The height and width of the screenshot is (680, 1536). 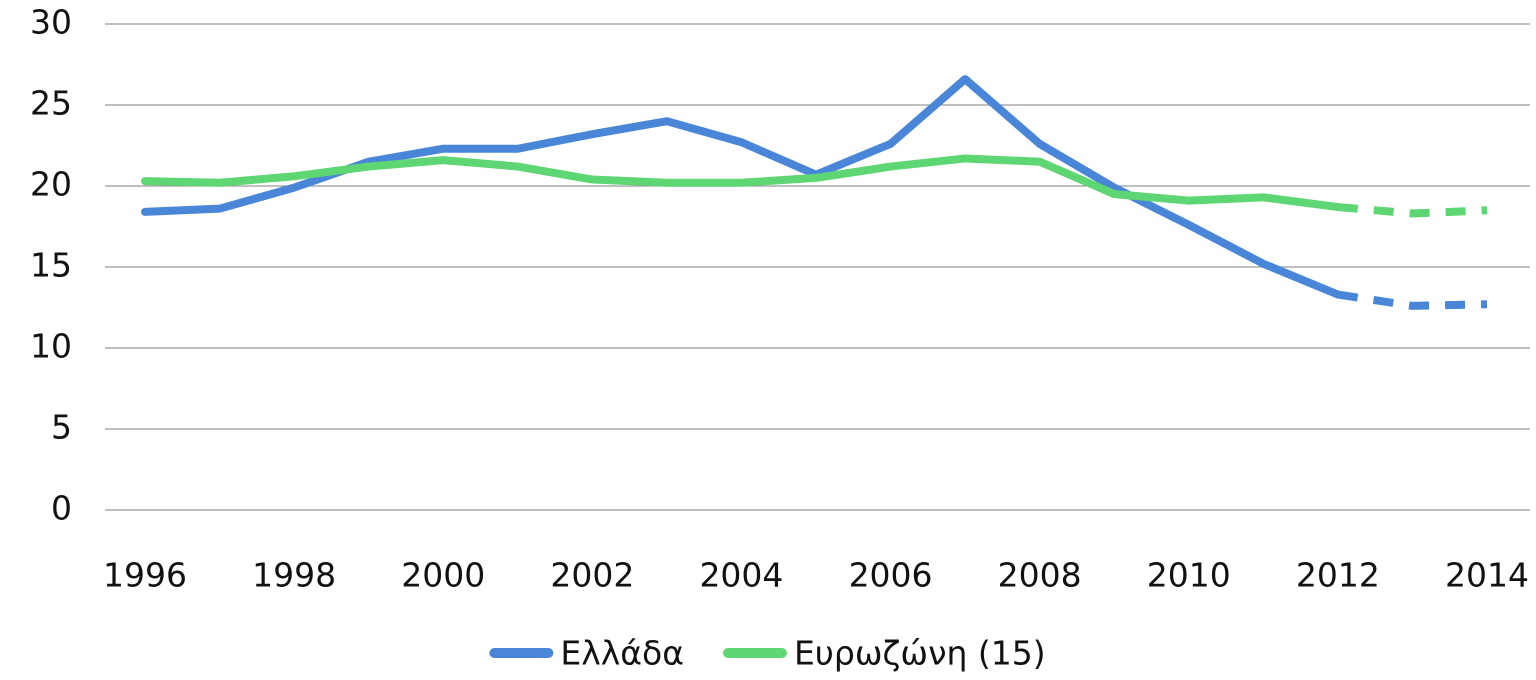 What do you see at coordinates (1338, 575) in the screenshot?
I see `x-tick-label: 2012` at bounding box center [1338, 575].